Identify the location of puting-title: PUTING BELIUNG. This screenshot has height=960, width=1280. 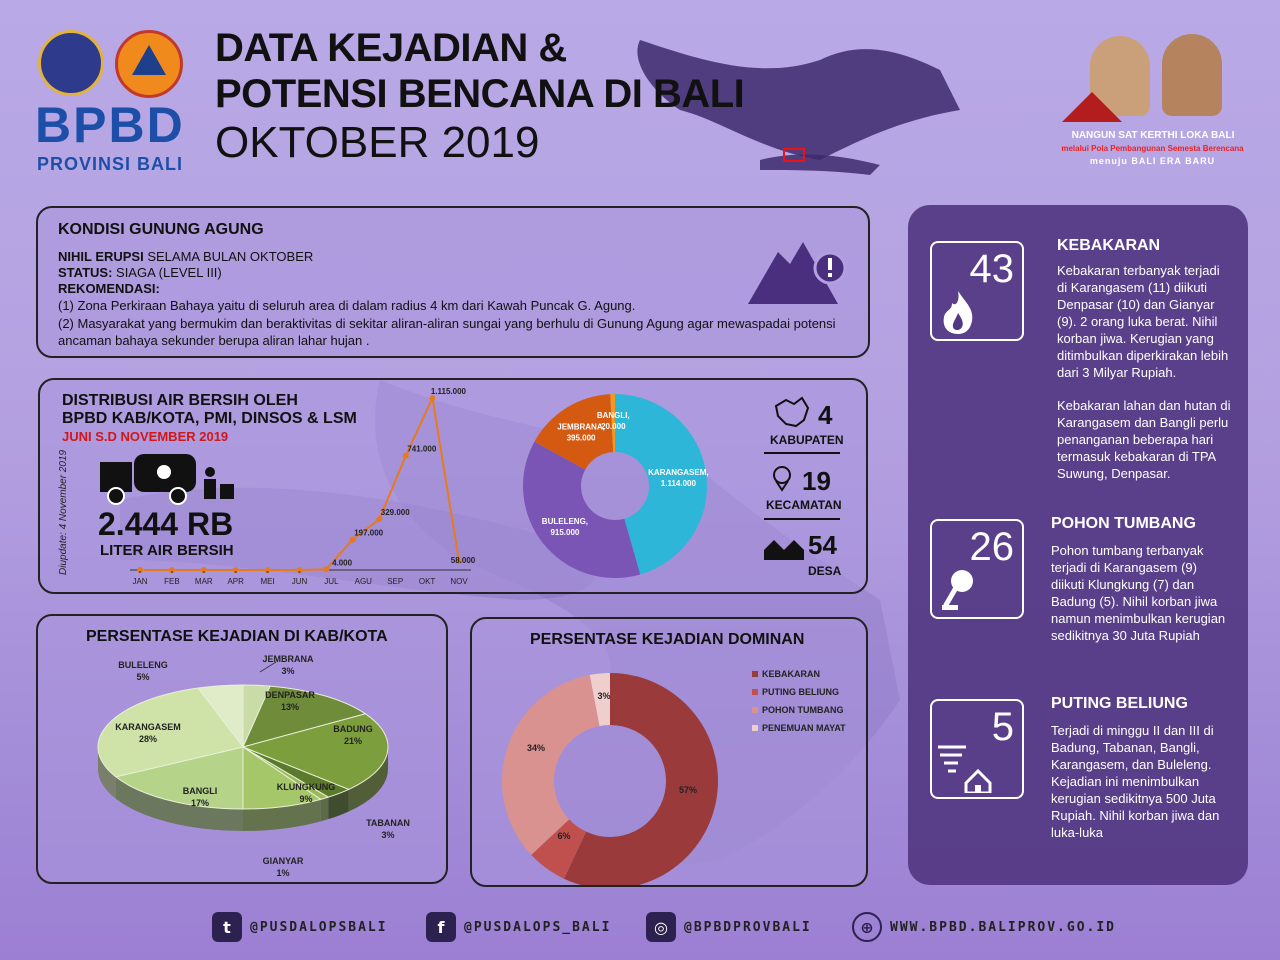
(1119, 703).